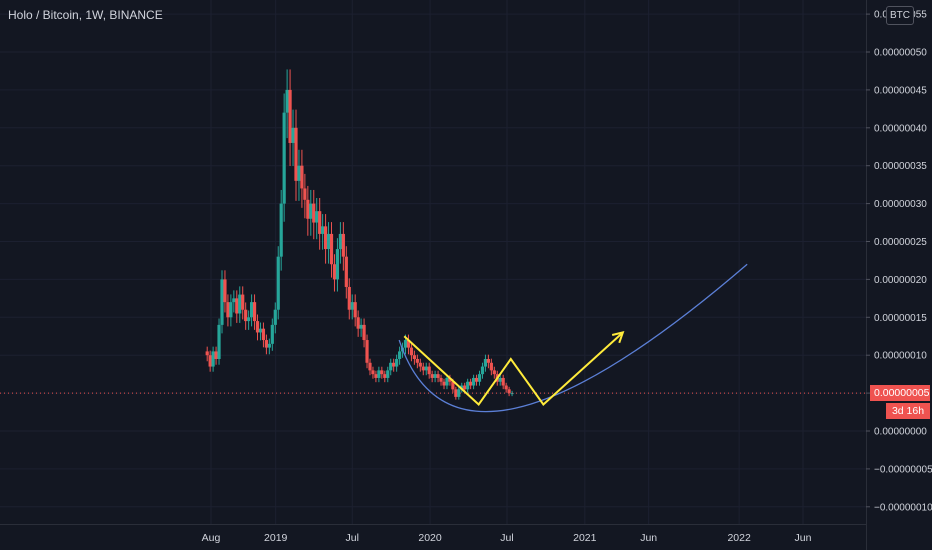 This screenshot has height=550, width=932. I want to click on arrow-head, so click(618, 337).